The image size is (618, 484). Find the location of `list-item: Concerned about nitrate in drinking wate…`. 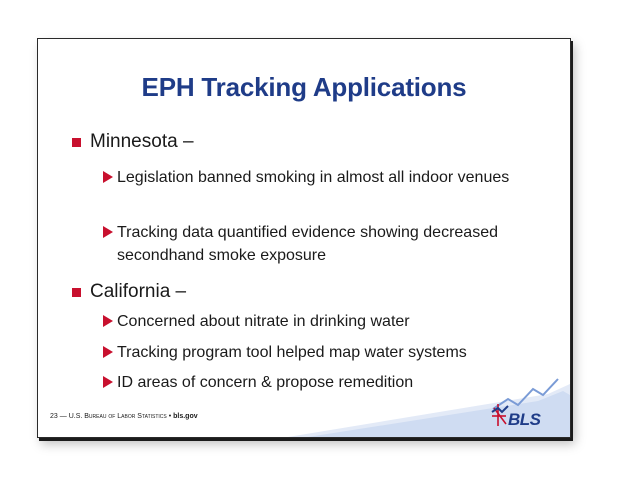

list-item: Concerned about nitrate in drinking wate… is located at coordinates (320, 321).